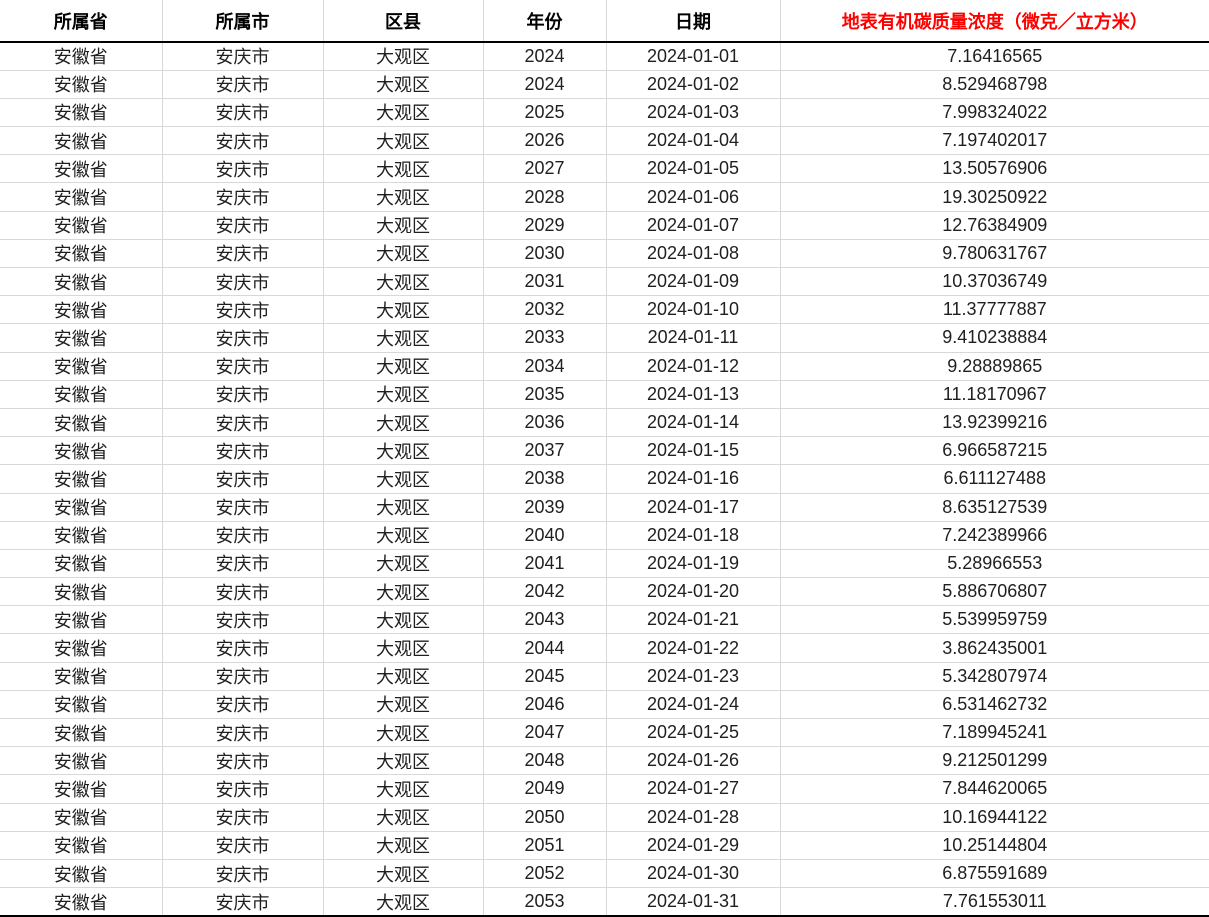 The width and height of the screenshot is (1209, 917). Describe the element at coordinates (693, 366) in the screenshot. I see `cell-date: 2024-01-12` at that location.